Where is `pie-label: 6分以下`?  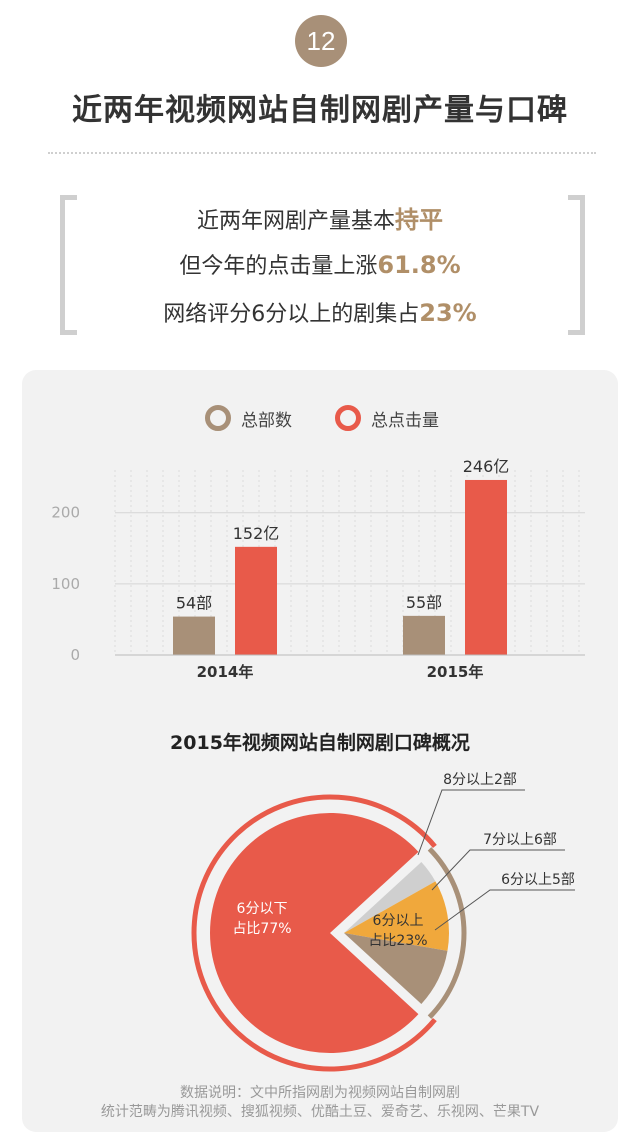 pie-label: 6分以下 is located at coordinates (262, 909).